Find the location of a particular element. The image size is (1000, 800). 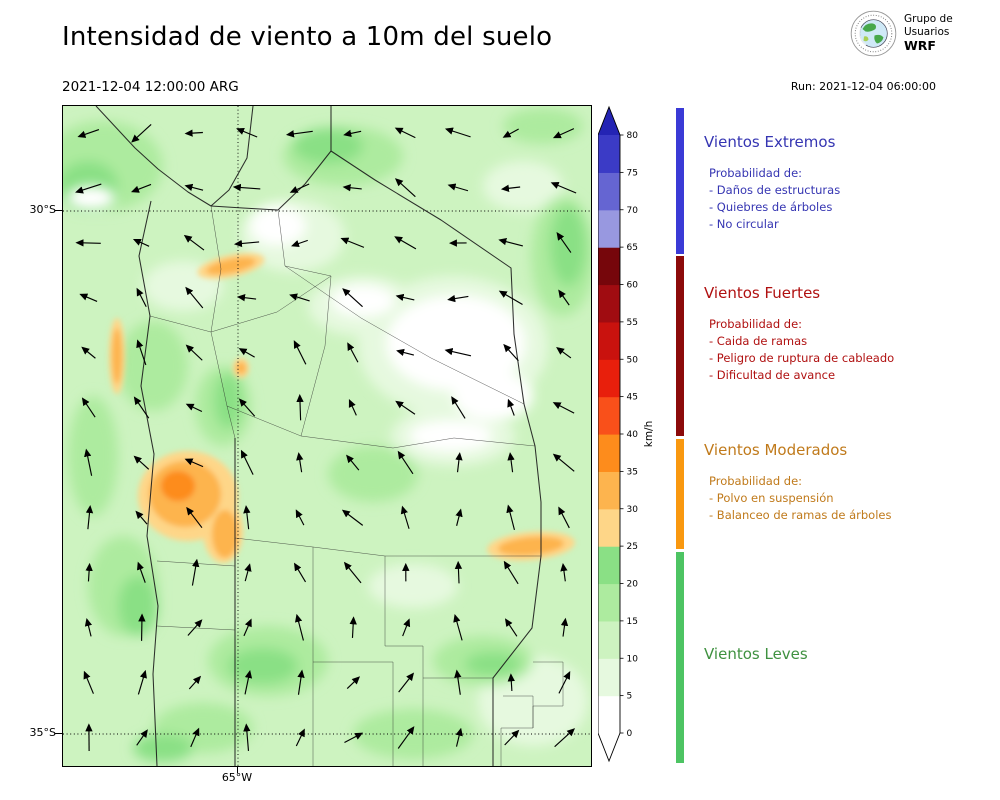

svg-text: 10 is located at coordinates (633, 659).